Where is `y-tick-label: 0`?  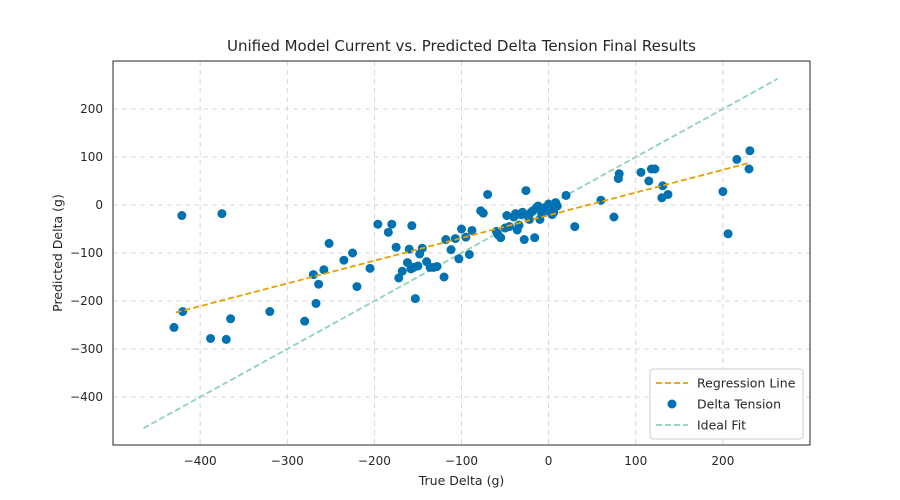
y-tick-label: 0 is located at coordinates (99, 205).